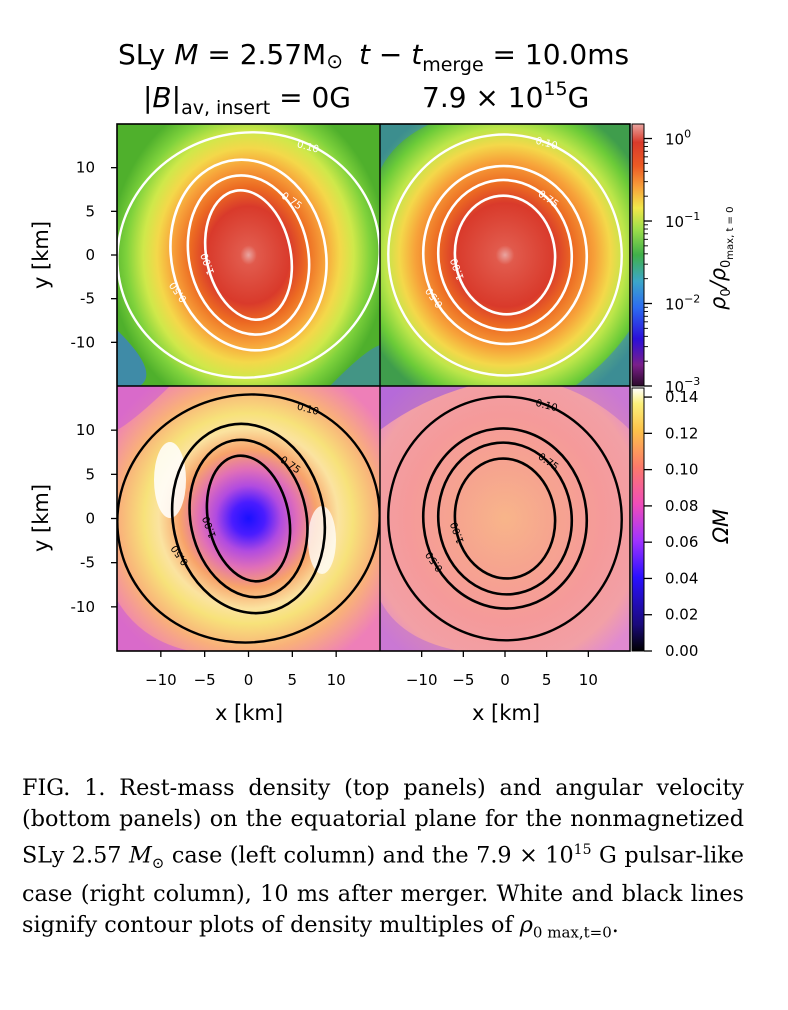  I want to click on panel-top-right: 1.000.750.500.10, so click(505, 255).